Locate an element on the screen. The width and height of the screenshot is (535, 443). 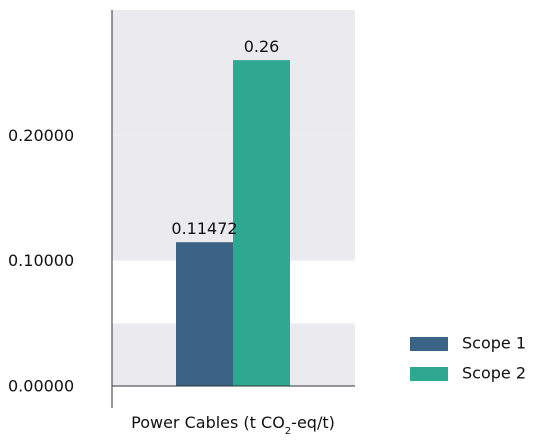
y-axis-ticks: 0.00000 0.10000 0.20000 is located at coordinates (41, 261).